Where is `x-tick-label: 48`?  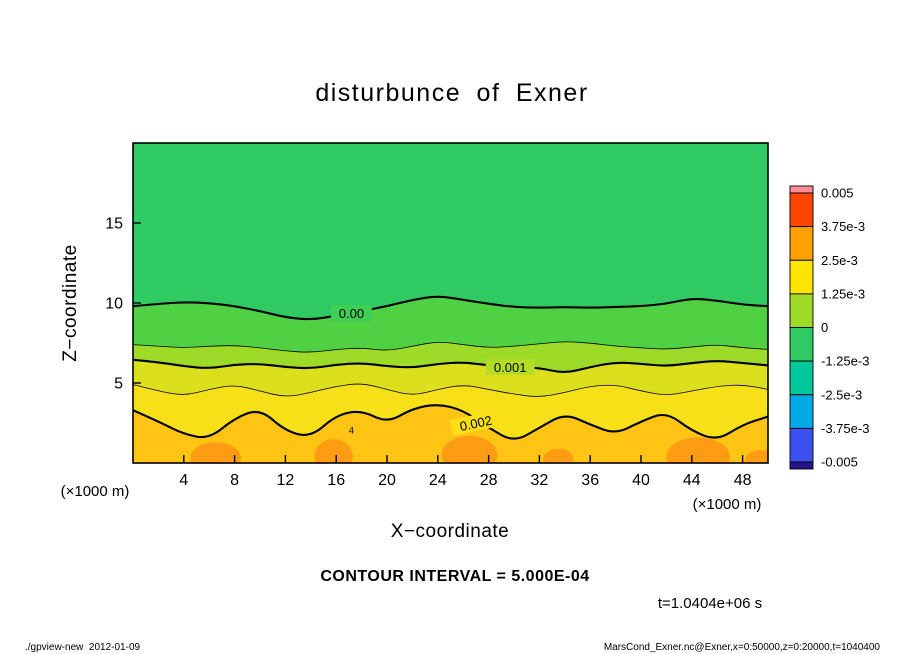
x-tick-label: 48 is located at coordinates (743, 480).